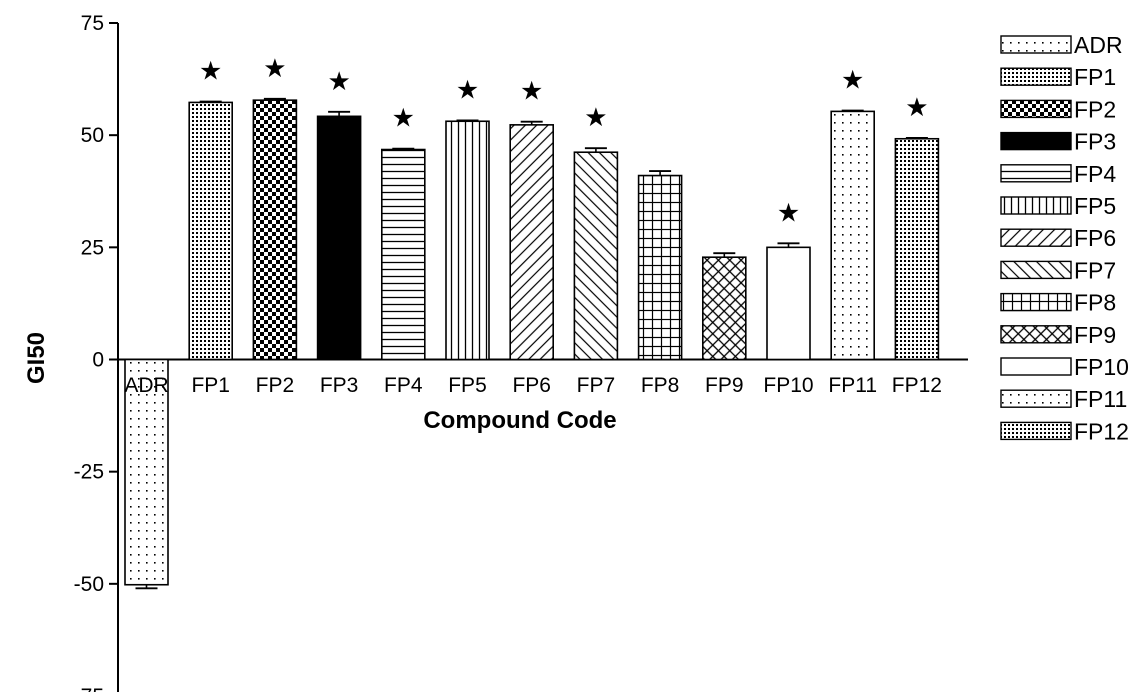 The height and width of the screenshot is (692, 1136). What do you see at coordinates (1100, 399) in the screenshot?
I see `legend-label-fp11: FP11` at bounding box center [1100, 399].